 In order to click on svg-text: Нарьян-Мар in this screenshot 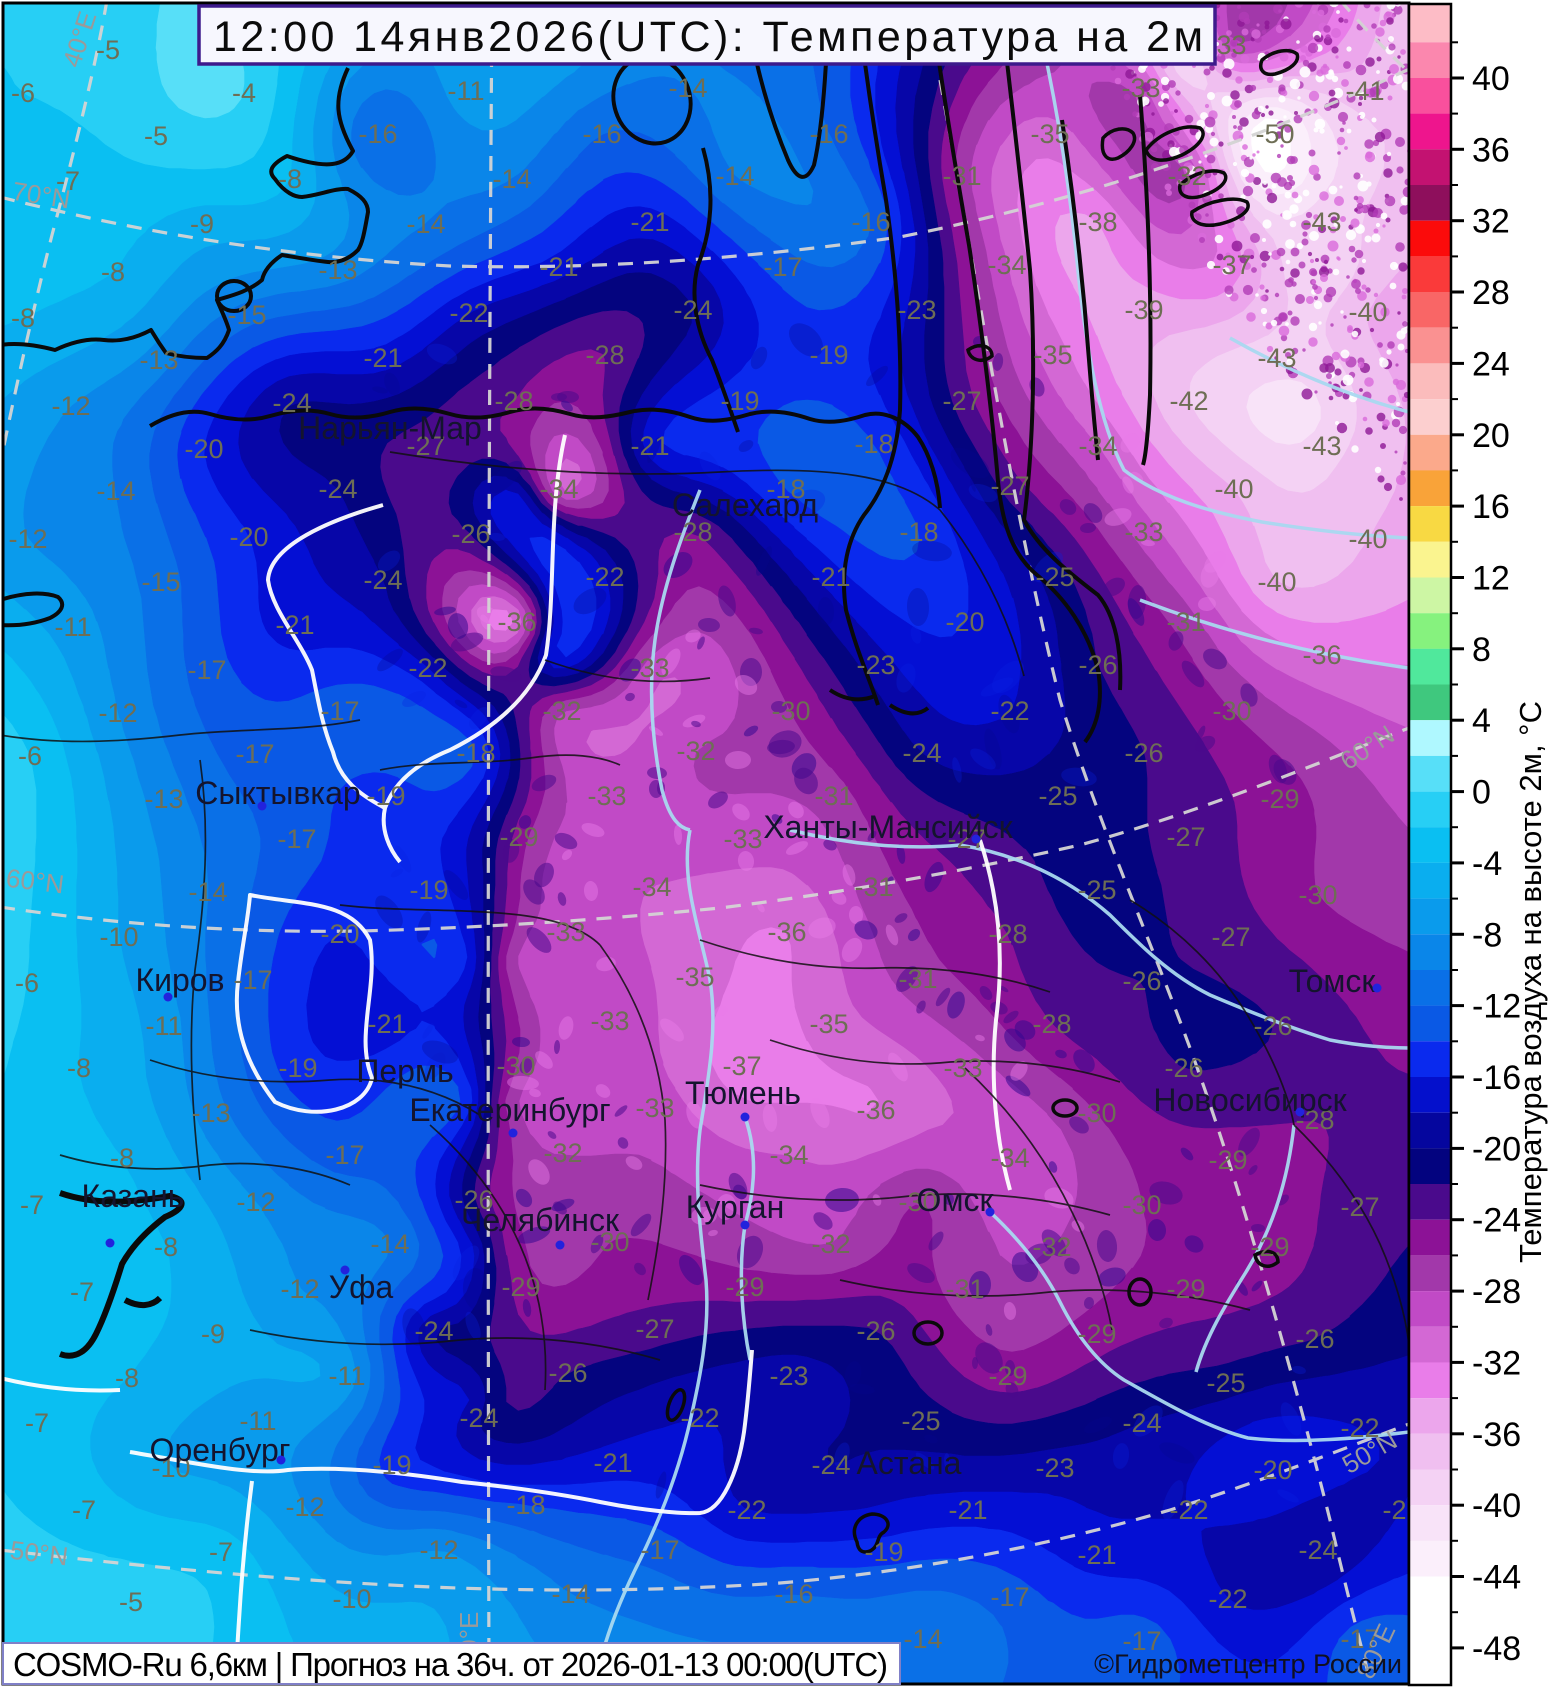, I will do `click(390, 428)`.